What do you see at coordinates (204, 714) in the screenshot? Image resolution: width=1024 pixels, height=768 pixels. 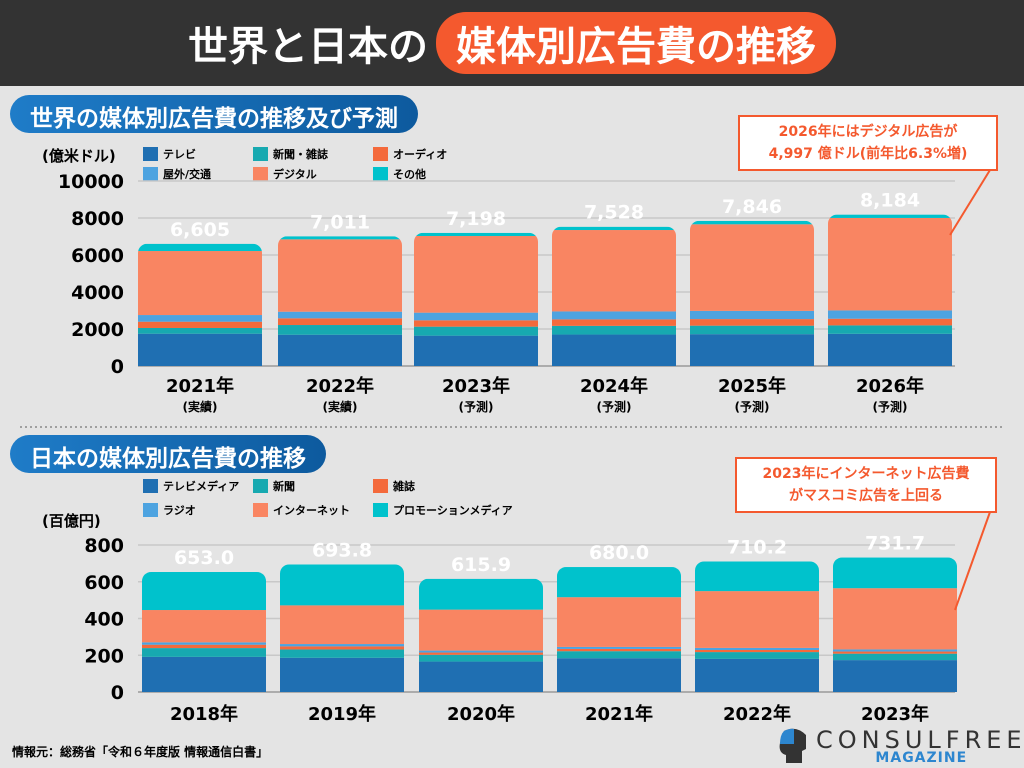 I see `x-tick-label: 2018年` at bounding box center [204, 714].